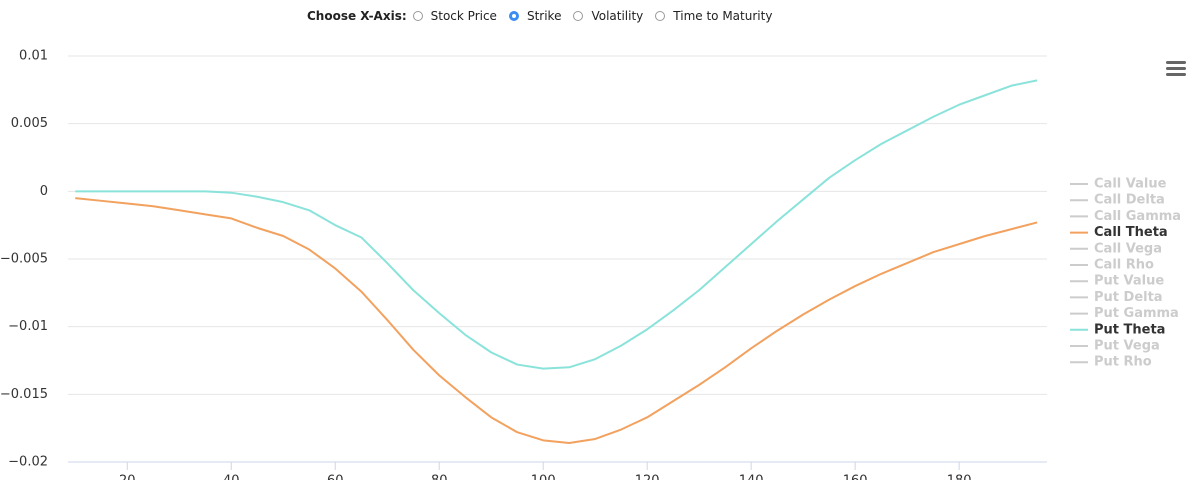  Describe the element at coordinates (24, 394) in the screenshot. I see `y-tick-label: −0.015` at that location.